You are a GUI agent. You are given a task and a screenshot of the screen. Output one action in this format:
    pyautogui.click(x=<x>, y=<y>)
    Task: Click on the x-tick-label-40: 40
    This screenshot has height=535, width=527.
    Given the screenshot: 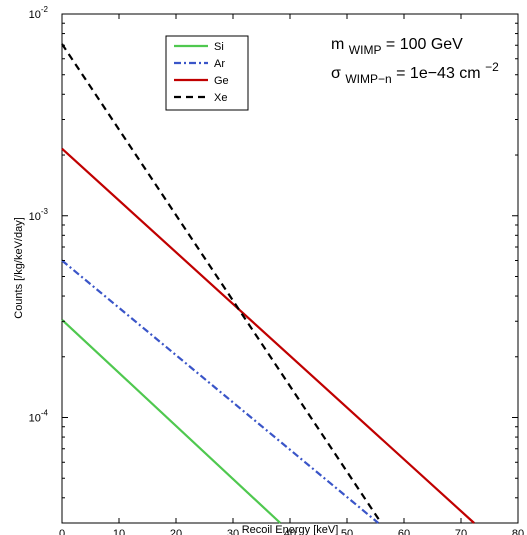 What is the action you would take?
    pyautogui.click(x=290, y=531)
    